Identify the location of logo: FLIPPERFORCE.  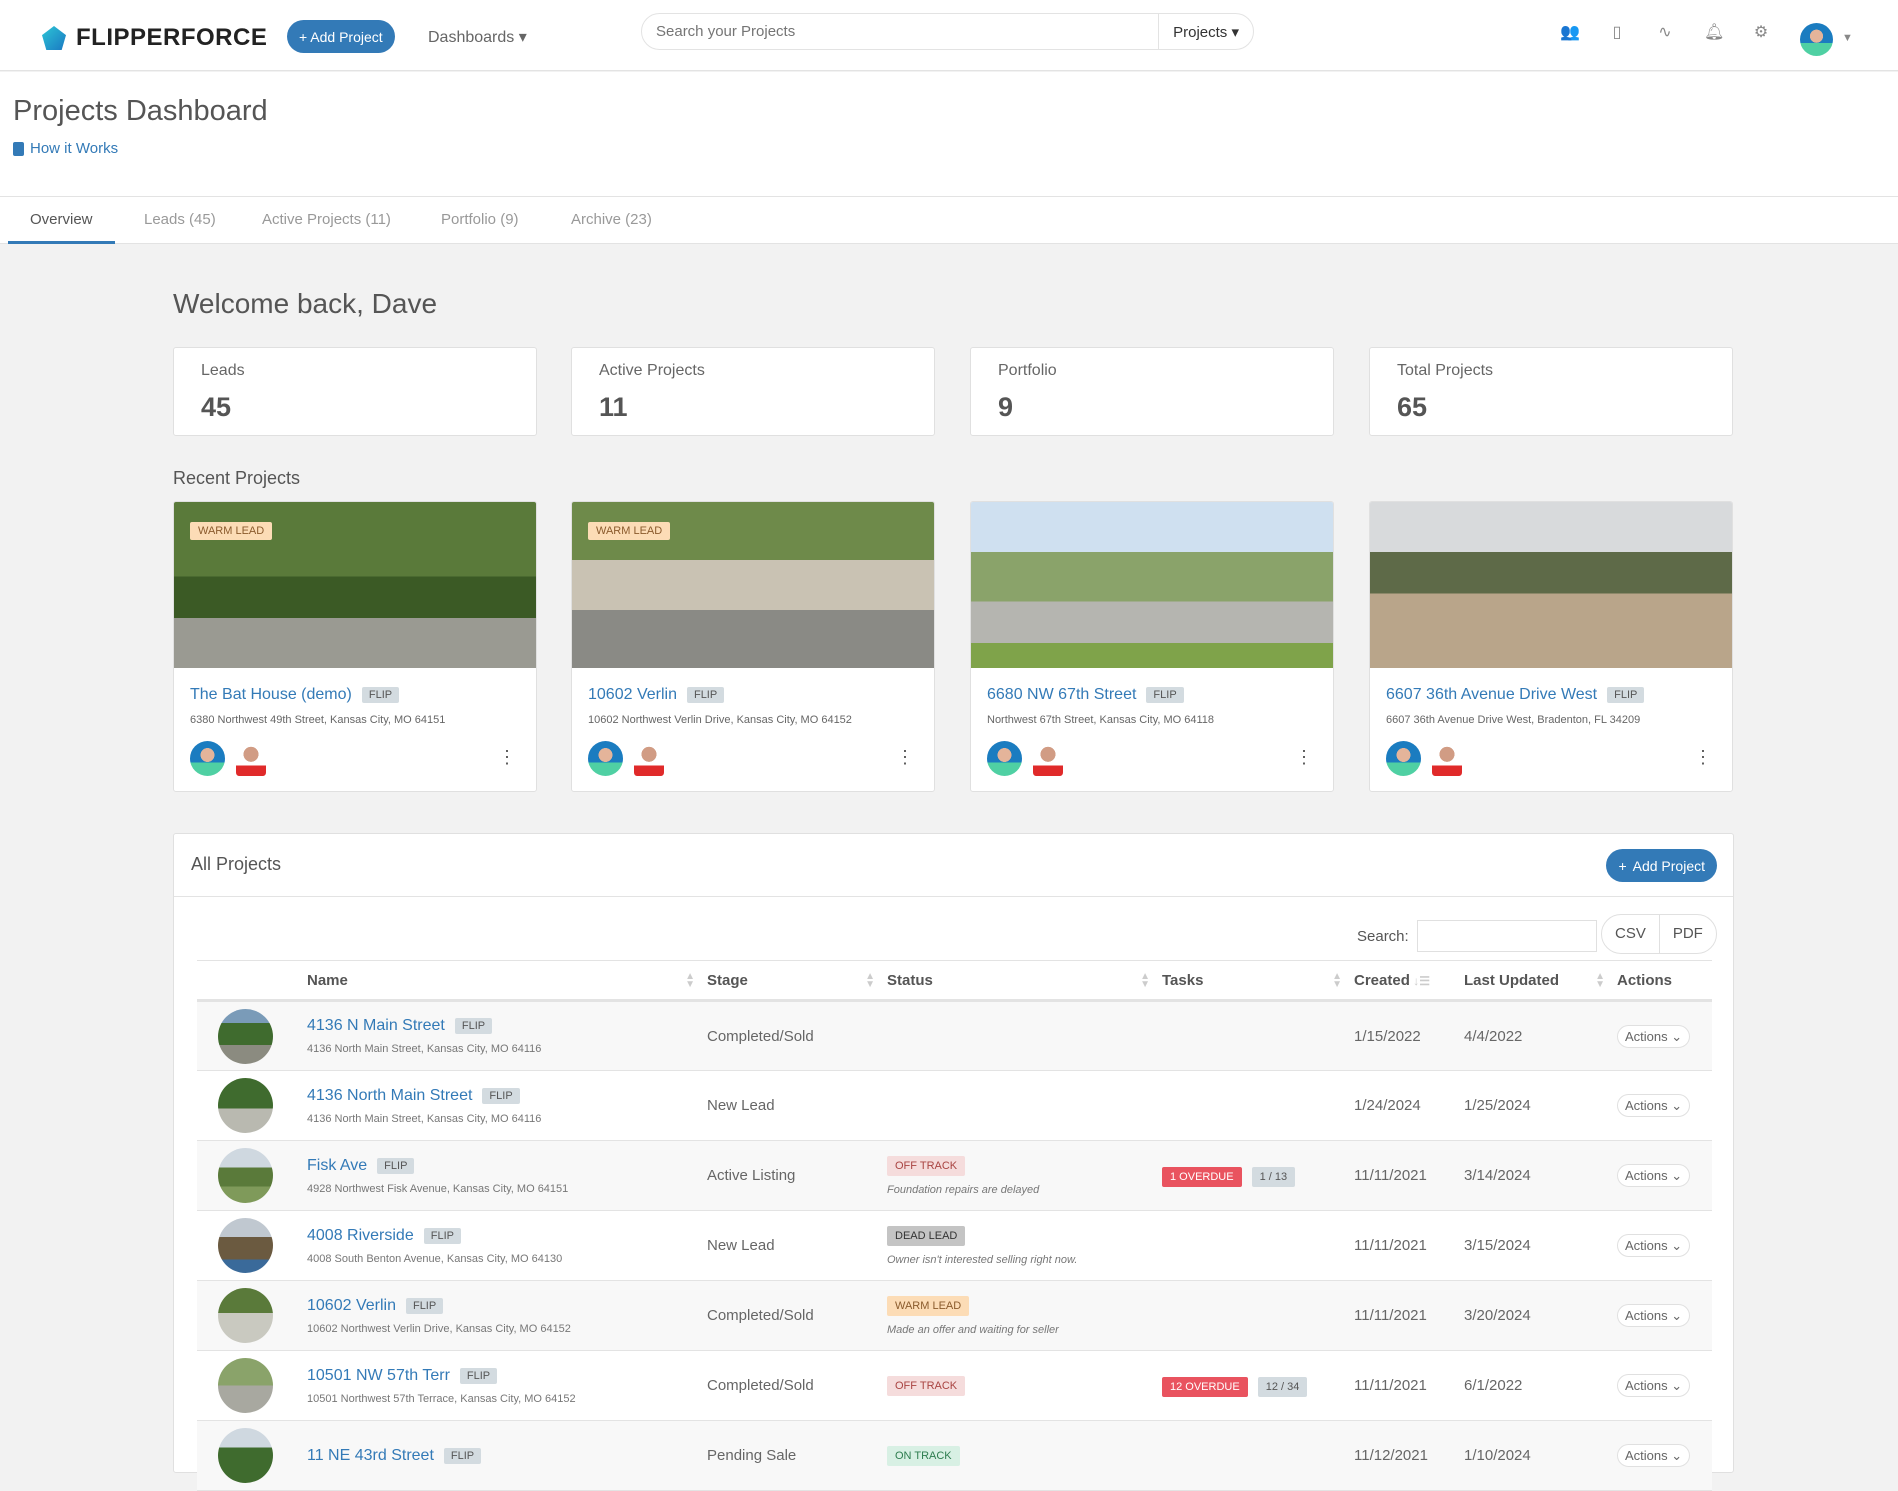
(154, 38).